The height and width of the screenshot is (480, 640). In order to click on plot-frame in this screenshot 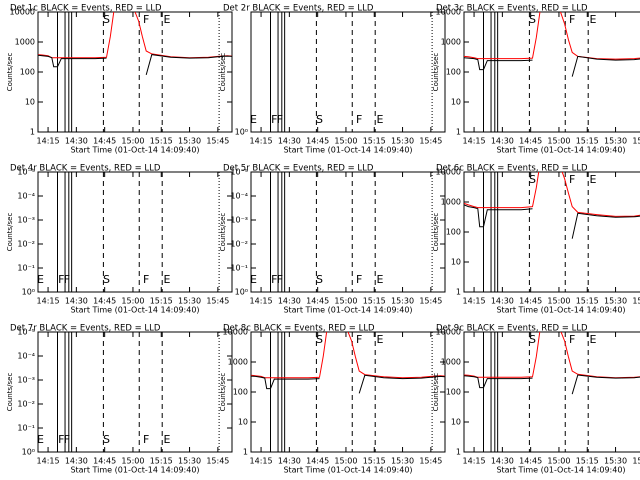, I will do `click(135, 232)`.